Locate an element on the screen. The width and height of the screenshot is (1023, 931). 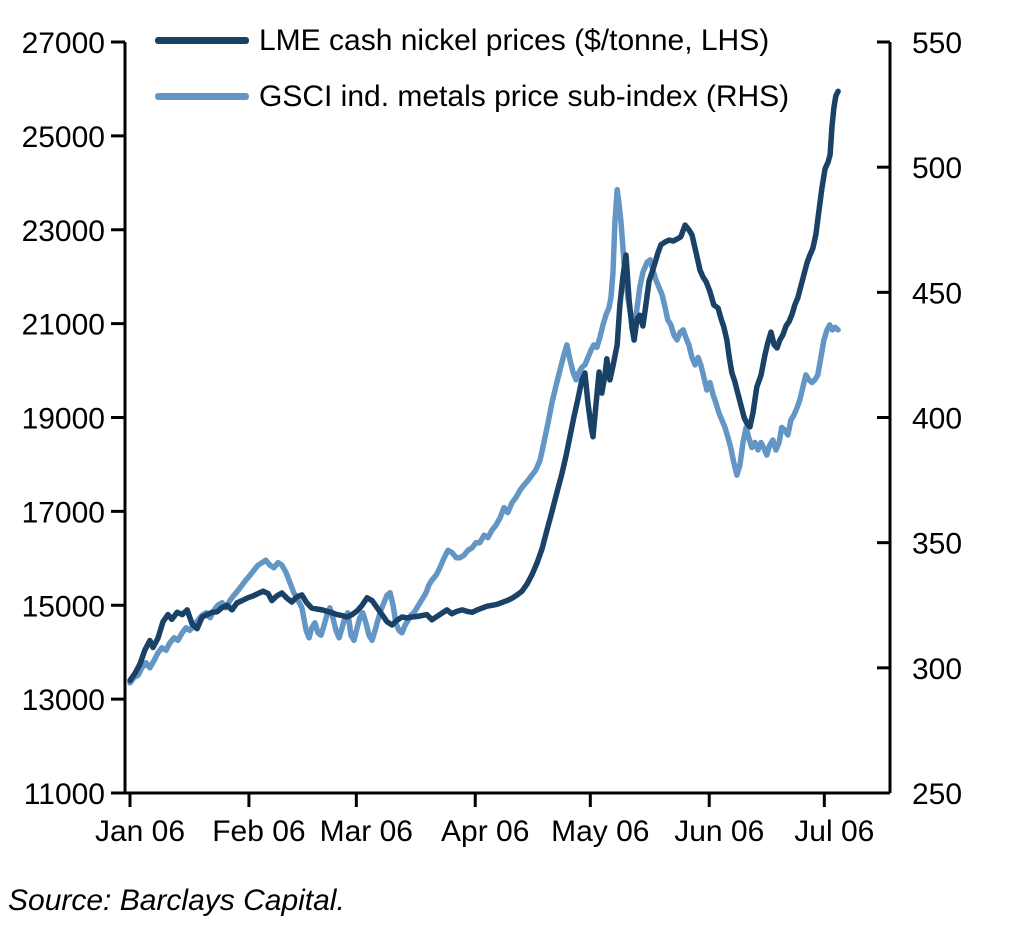
right-axis-tick-label: 500 is located at coordinates (937, 168).